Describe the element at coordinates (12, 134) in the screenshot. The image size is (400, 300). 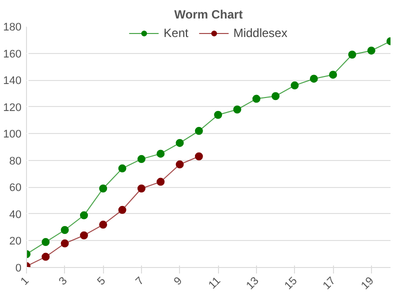
I see `y-tick-label: 100` at that location.